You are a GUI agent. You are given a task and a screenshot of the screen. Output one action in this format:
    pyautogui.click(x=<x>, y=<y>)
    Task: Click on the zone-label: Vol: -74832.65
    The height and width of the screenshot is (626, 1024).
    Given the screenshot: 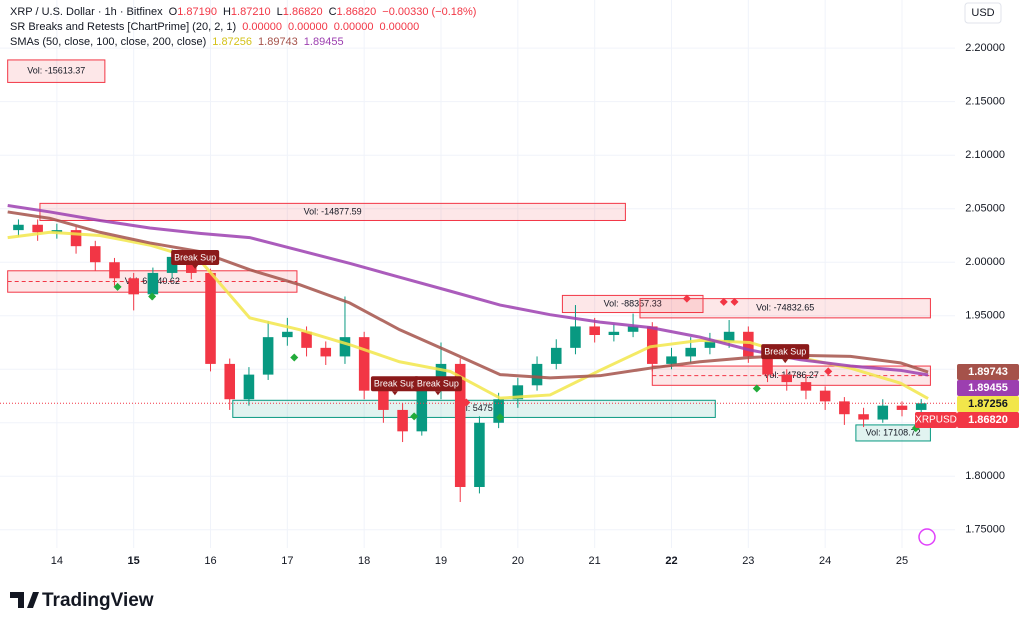 What is the action you would take?
    pyautogui.click(x=785, y=308)
    